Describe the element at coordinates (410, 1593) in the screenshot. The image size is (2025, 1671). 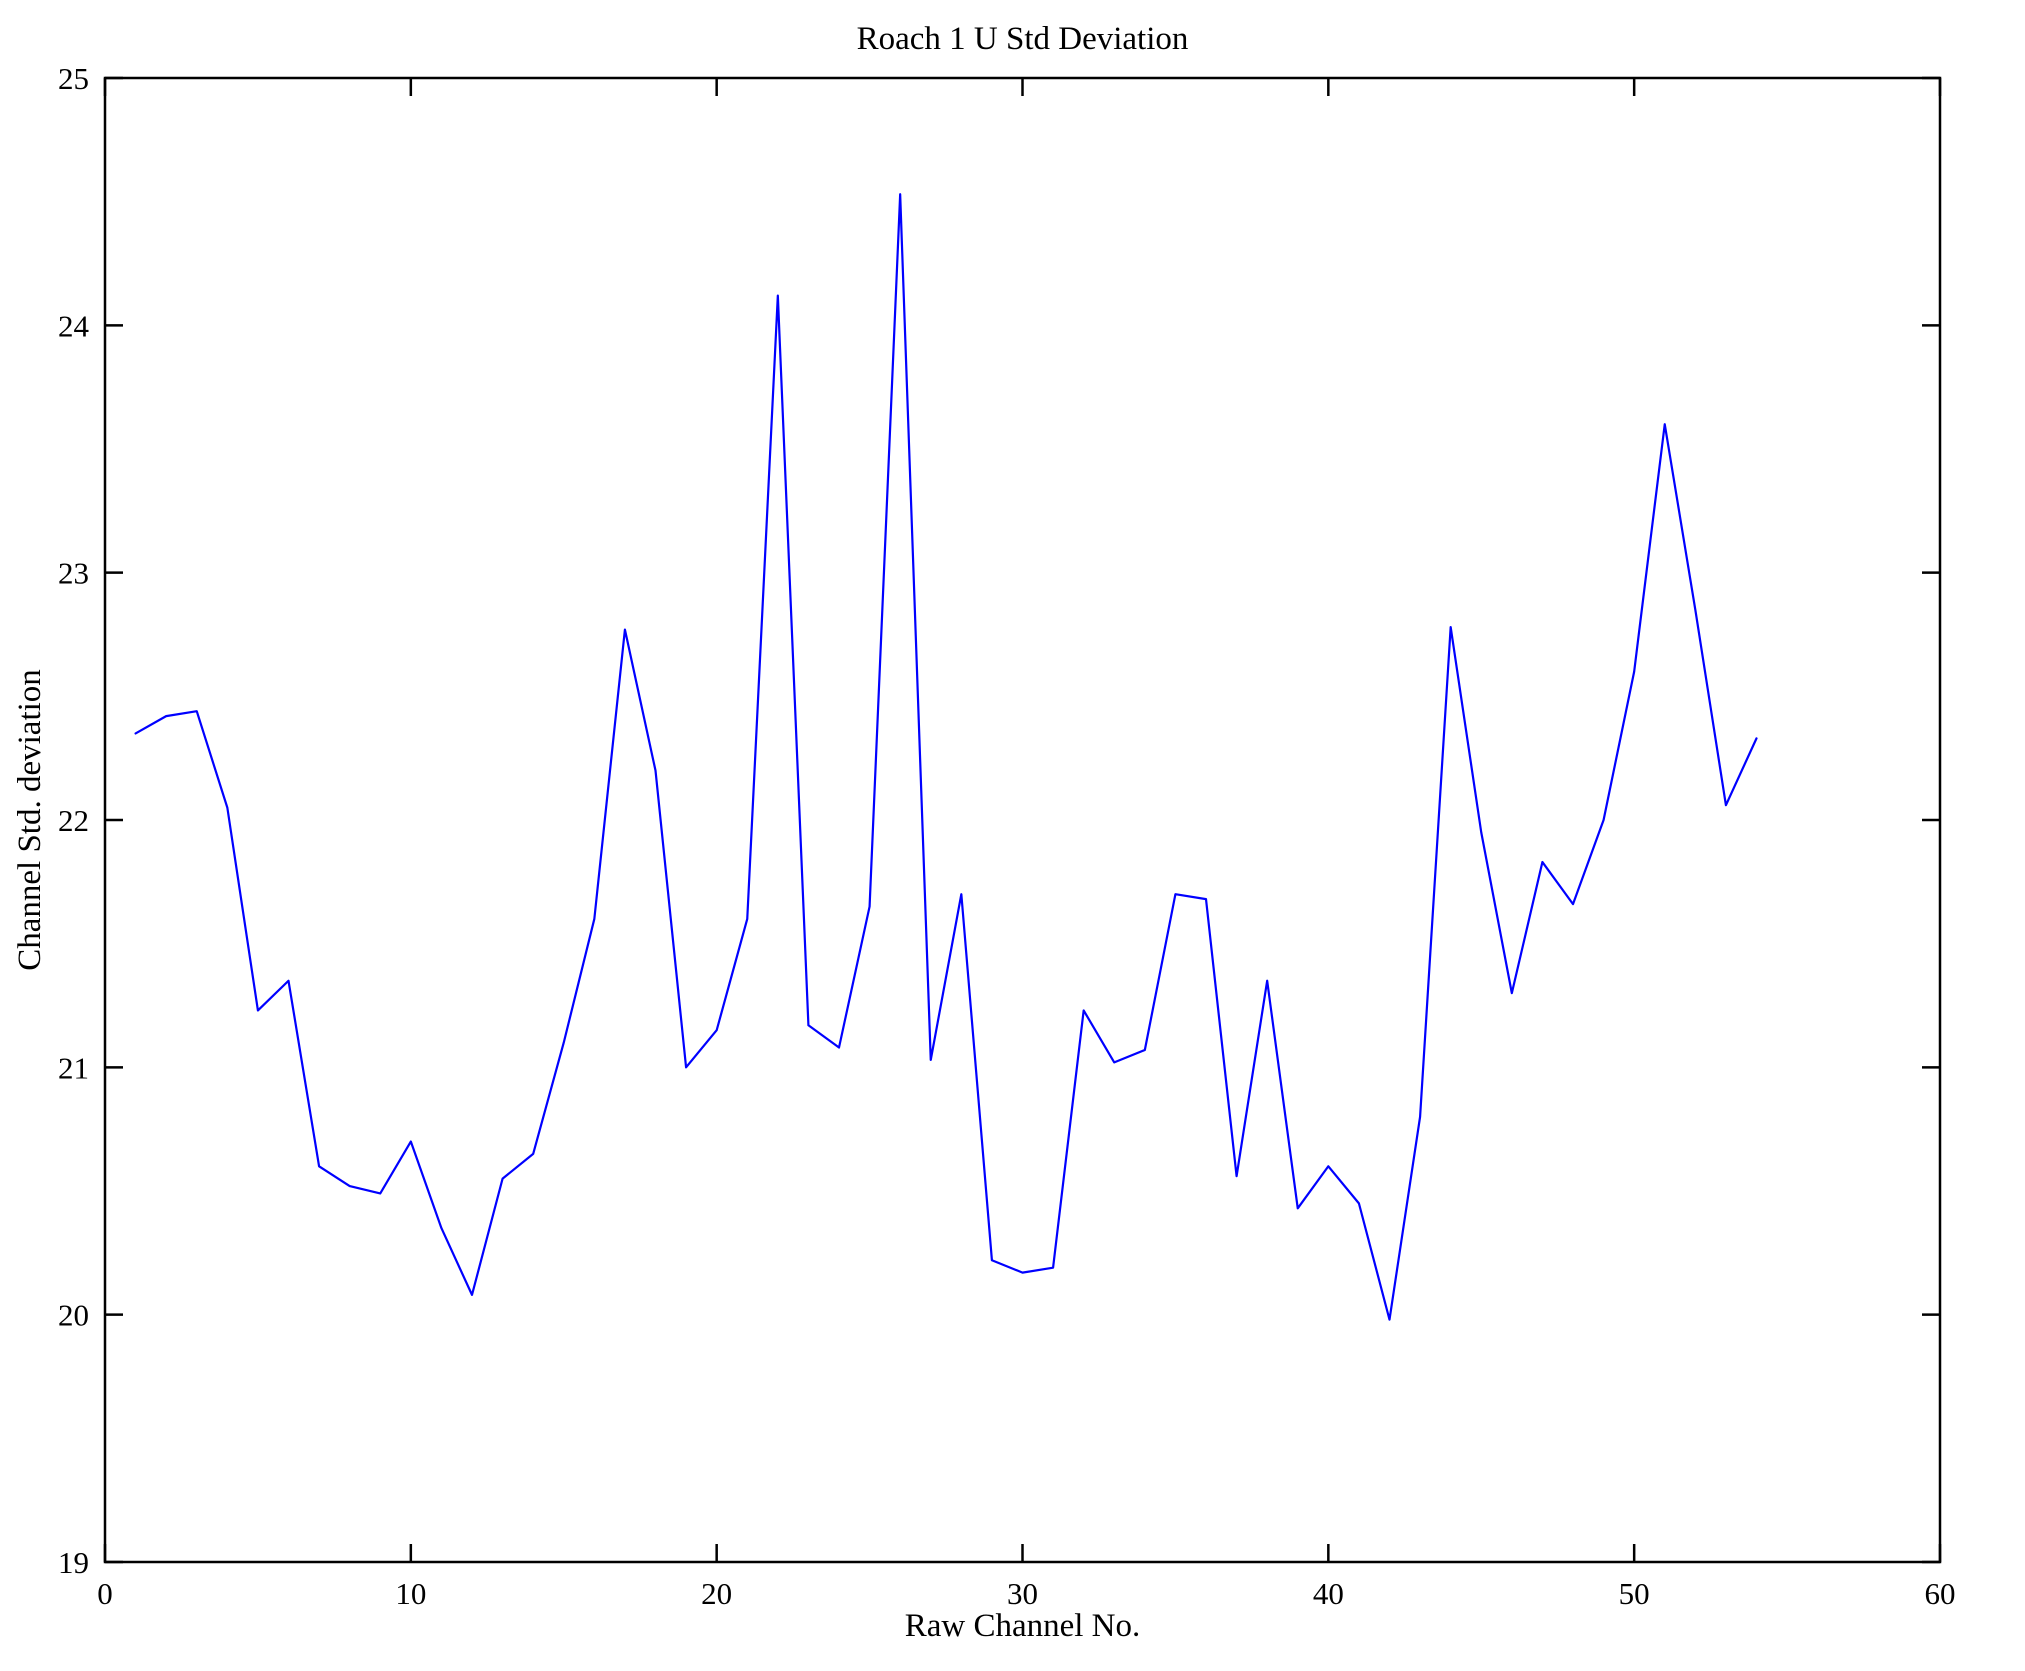
I see `x-tick-label: 10` at that location.